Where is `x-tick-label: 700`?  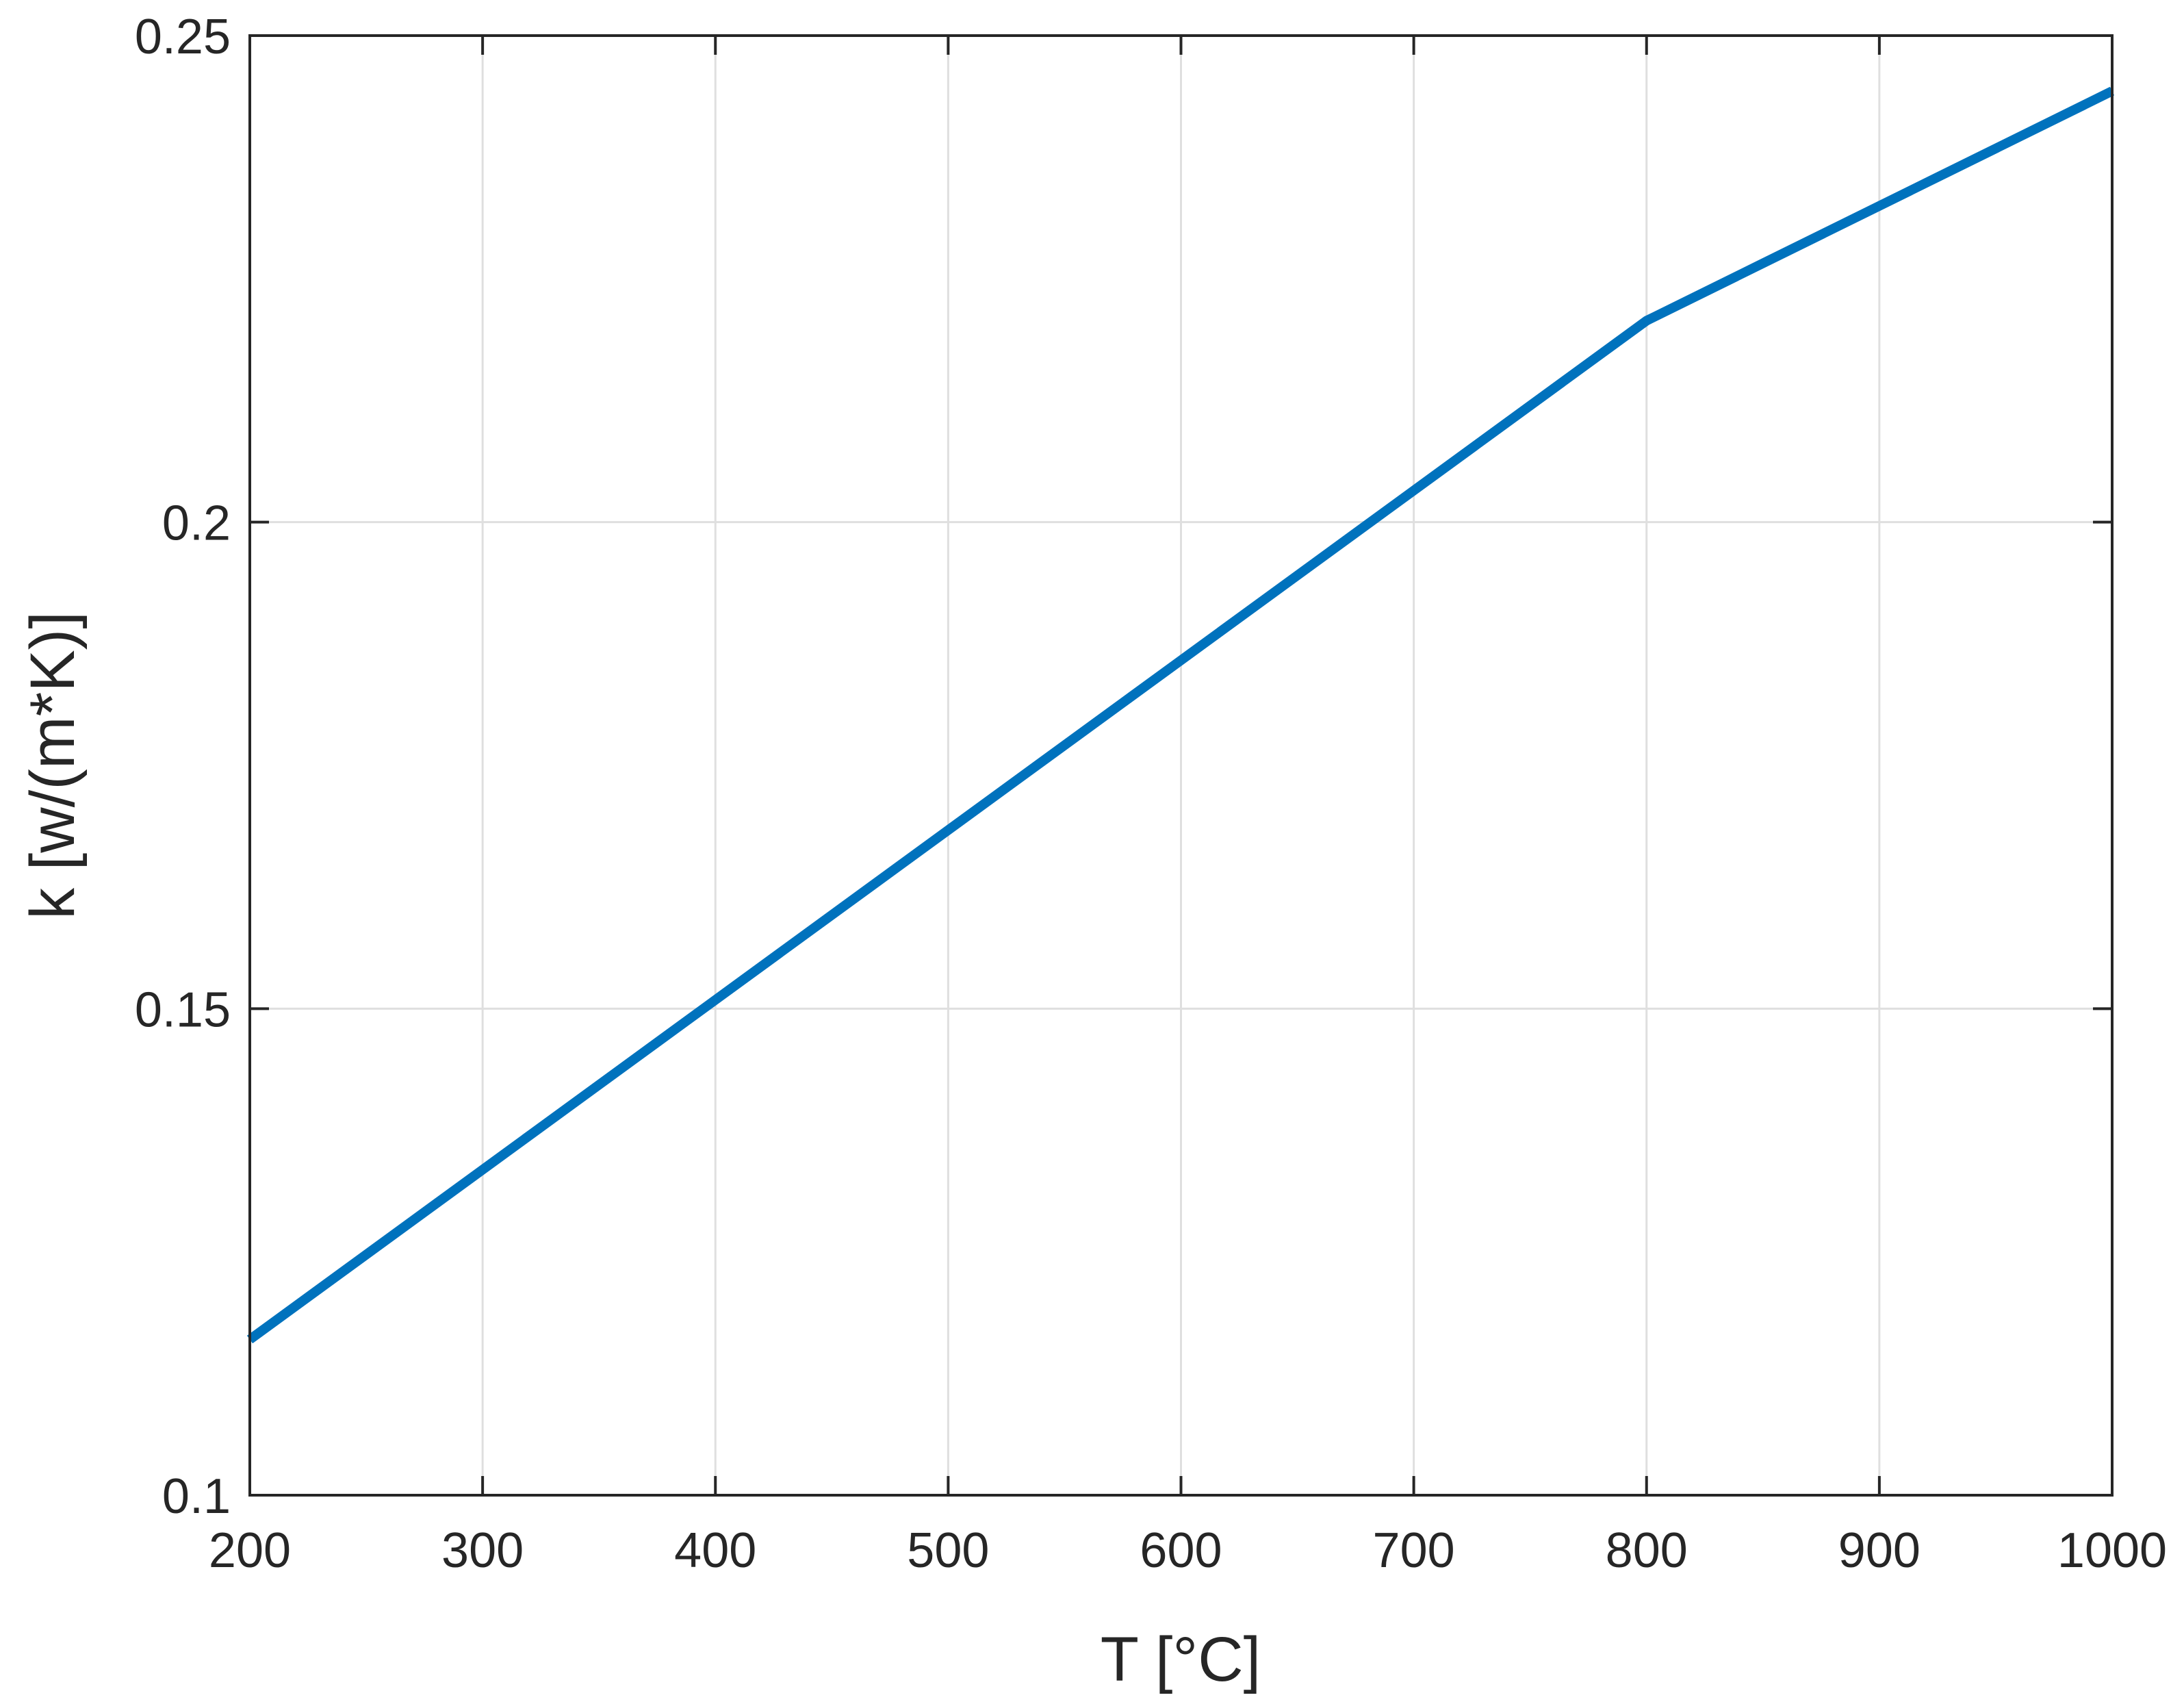
x-tick-label: 700 is located at coordinates (1414, 1550).